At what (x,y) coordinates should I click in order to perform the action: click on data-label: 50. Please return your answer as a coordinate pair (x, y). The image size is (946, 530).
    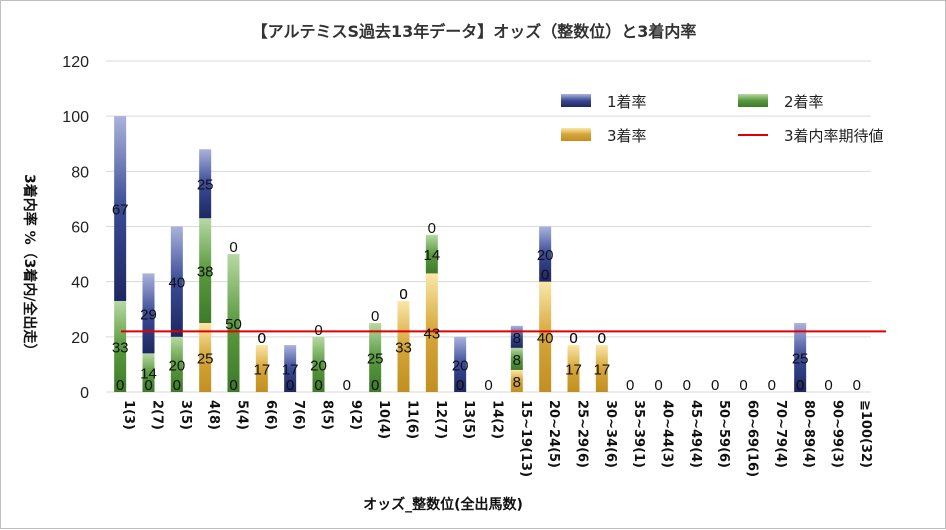
    Looking at the image, I should click on (233, 324).